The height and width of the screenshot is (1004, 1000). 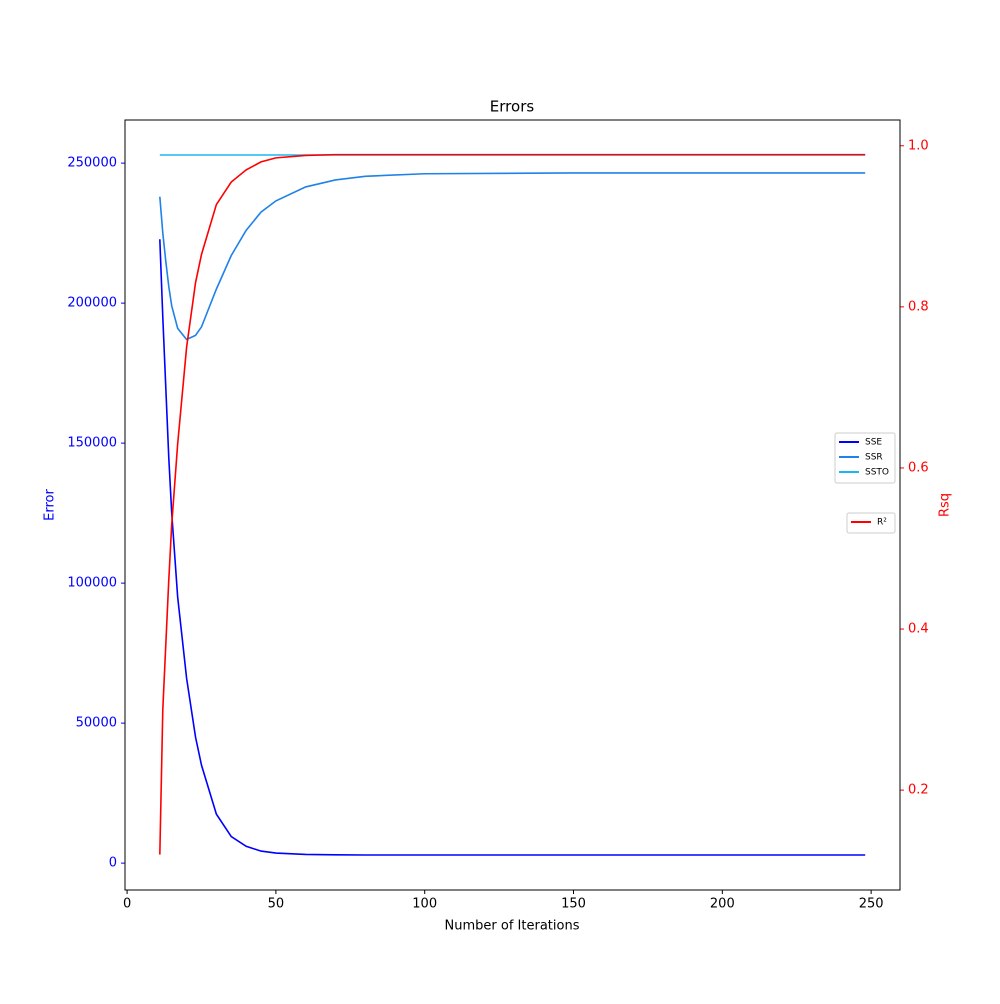 What do you see at coordinates (918, 145) in the screenshot?
I see `y2-tick-label: 1.0` at bounding box center [918, 145].